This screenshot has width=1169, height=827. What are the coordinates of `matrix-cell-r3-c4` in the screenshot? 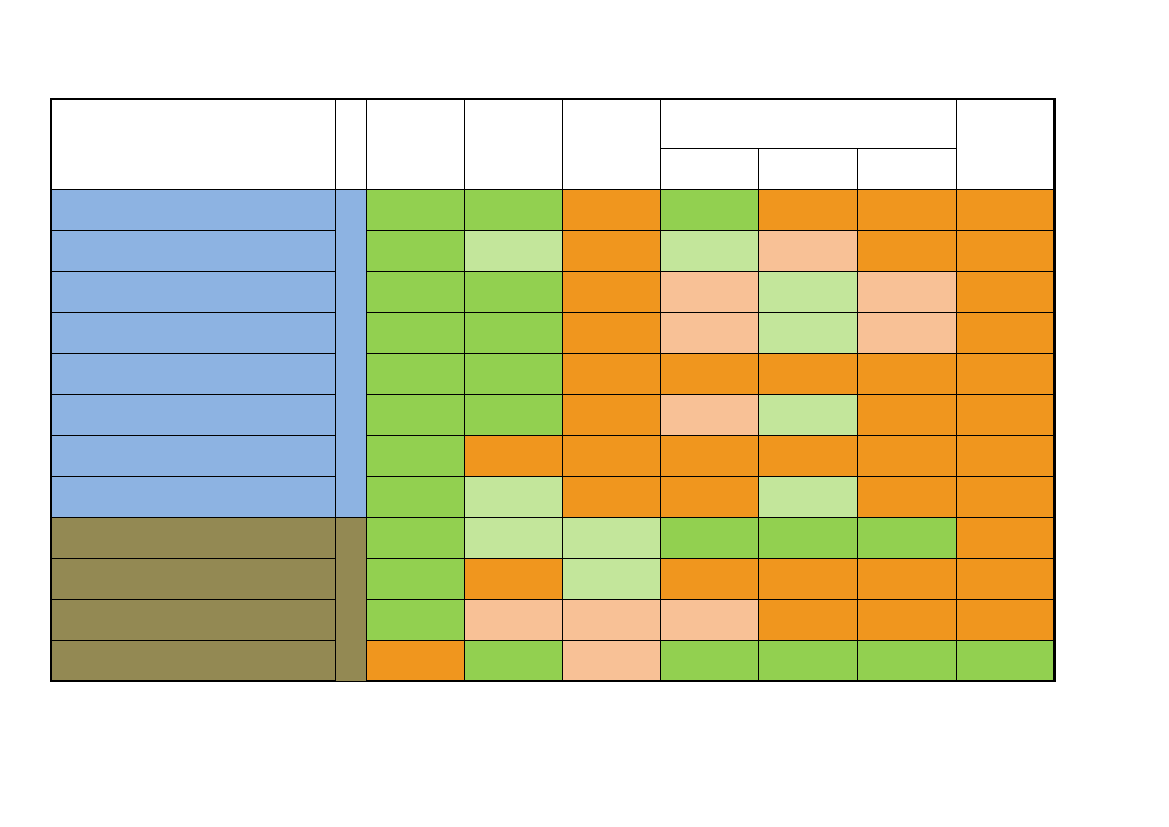 It's located at (709, 292).